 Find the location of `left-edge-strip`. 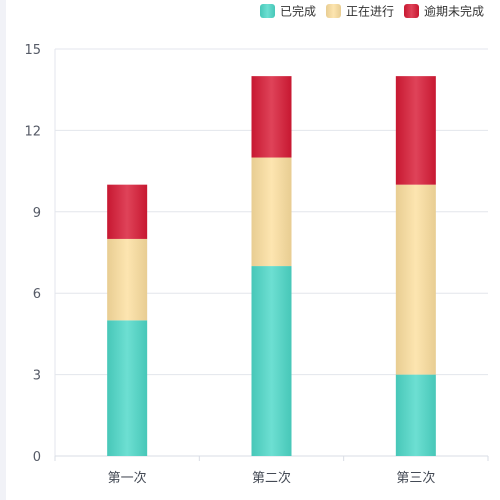

left-edge-strip is located at coordinates (3, 250).